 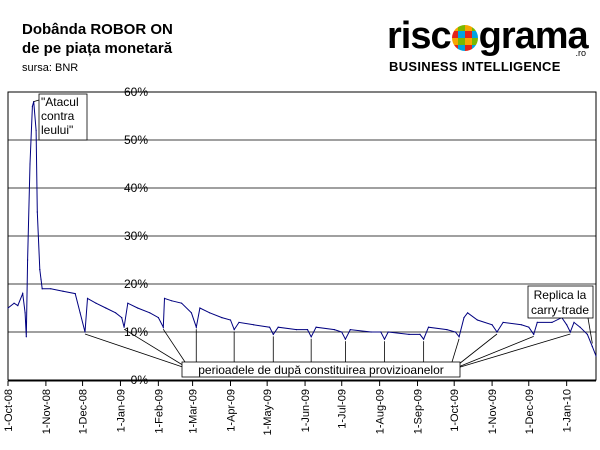 I want to click on x-tick-label: 1-Jun-09, so click(x=306, y=410).